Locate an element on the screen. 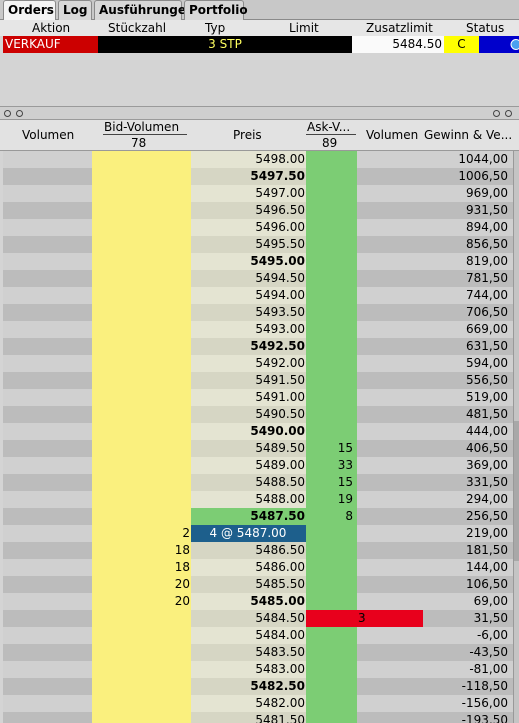 The image size is (519, 723). pnl-cell: 519,00 is located at coordinates (487, 397).